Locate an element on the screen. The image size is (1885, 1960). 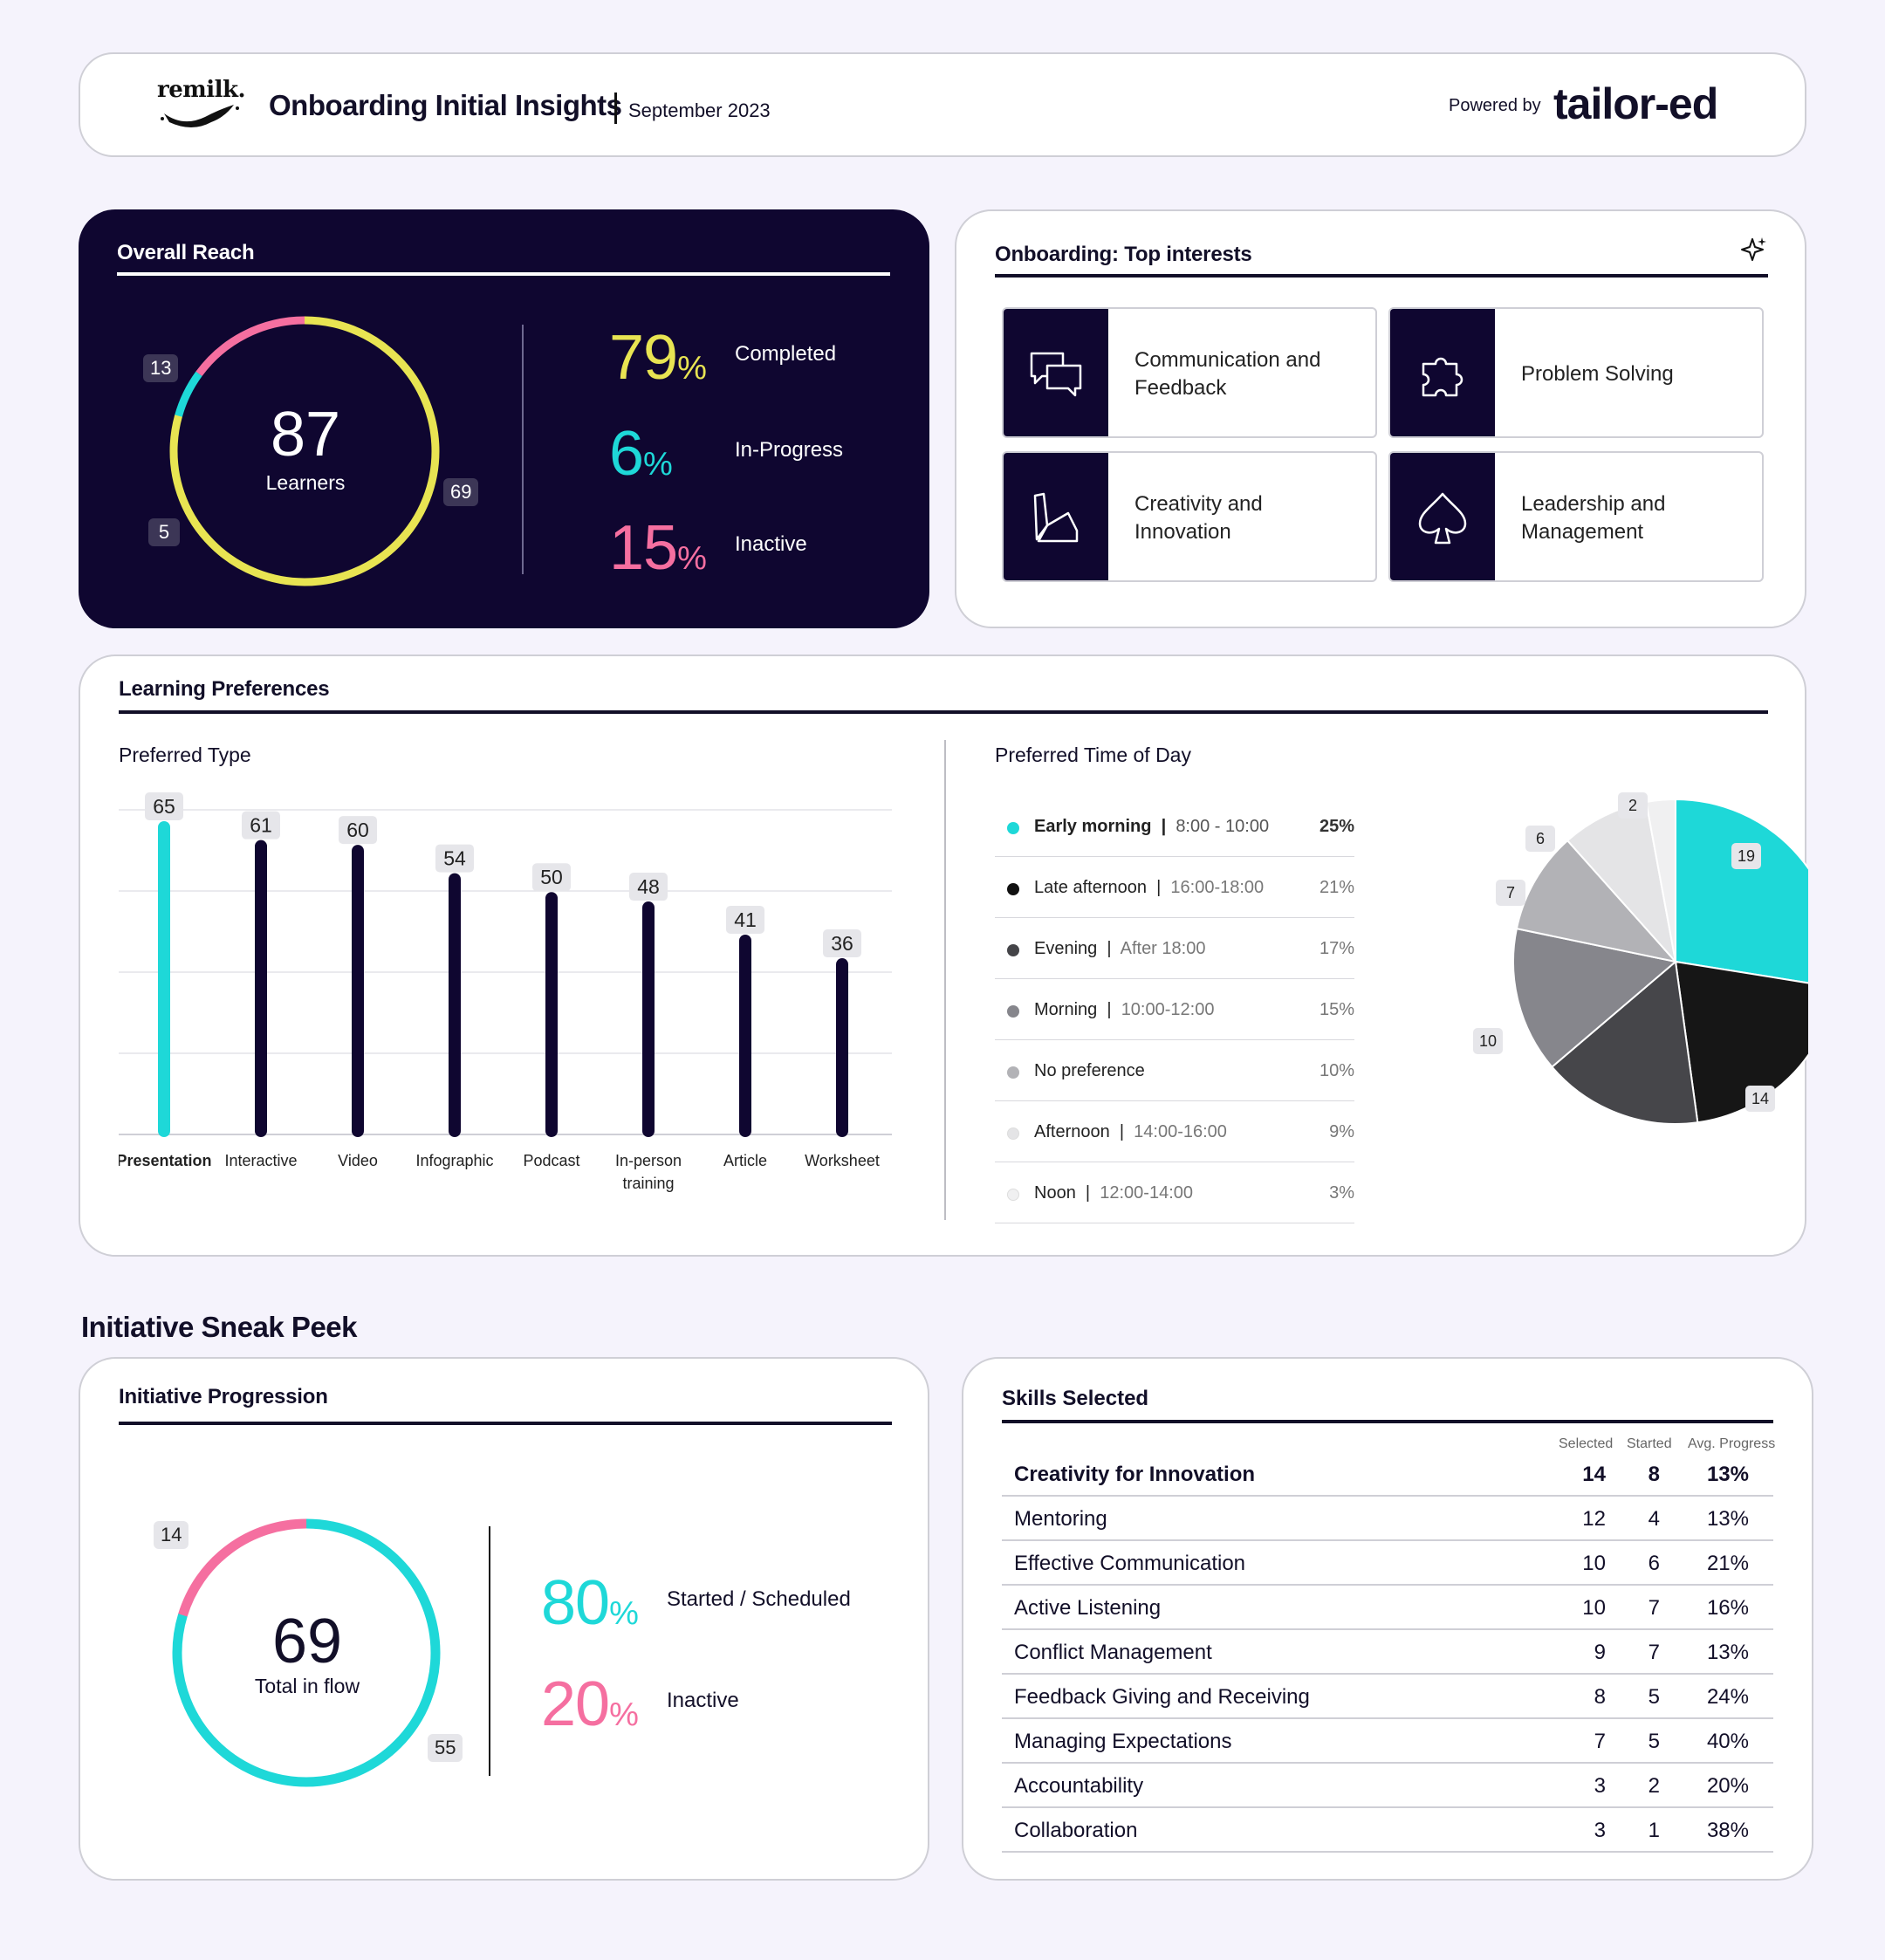
puzzle-icon is located at coordinates (1443, 377).